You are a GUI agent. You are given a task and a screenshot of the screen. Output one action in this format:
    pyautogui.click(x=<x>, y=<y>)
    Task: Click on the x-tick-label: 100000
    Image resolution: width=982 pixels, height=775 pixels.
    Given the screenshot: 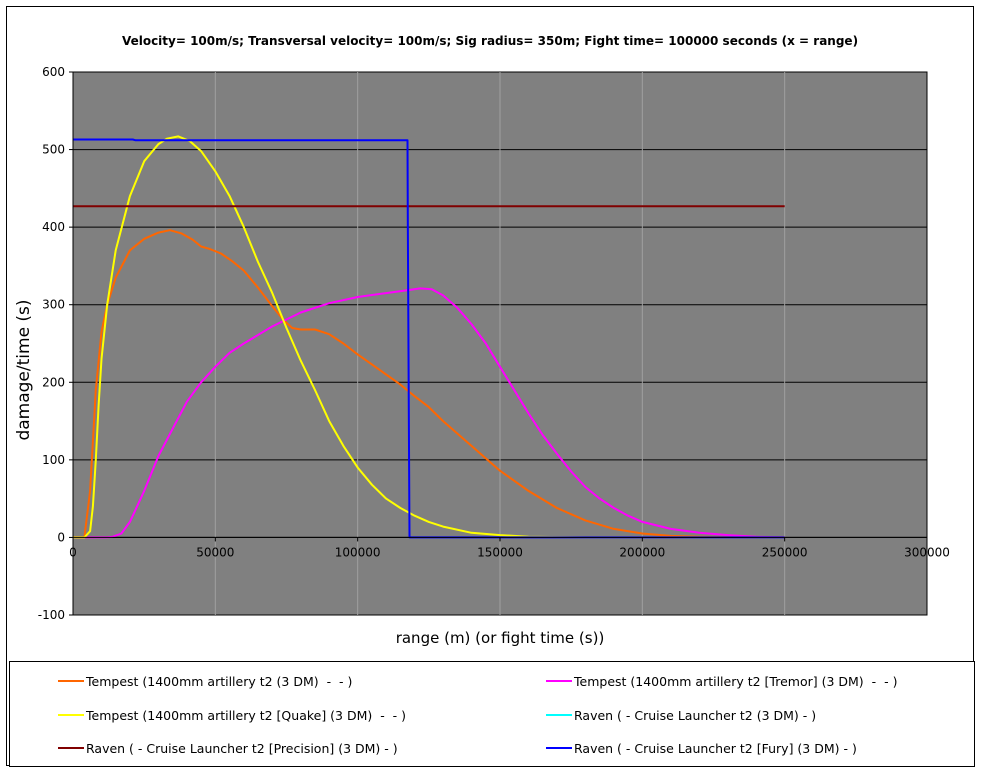 What is the action you would take?
    pyautogui.click(x=358, y=552)
    